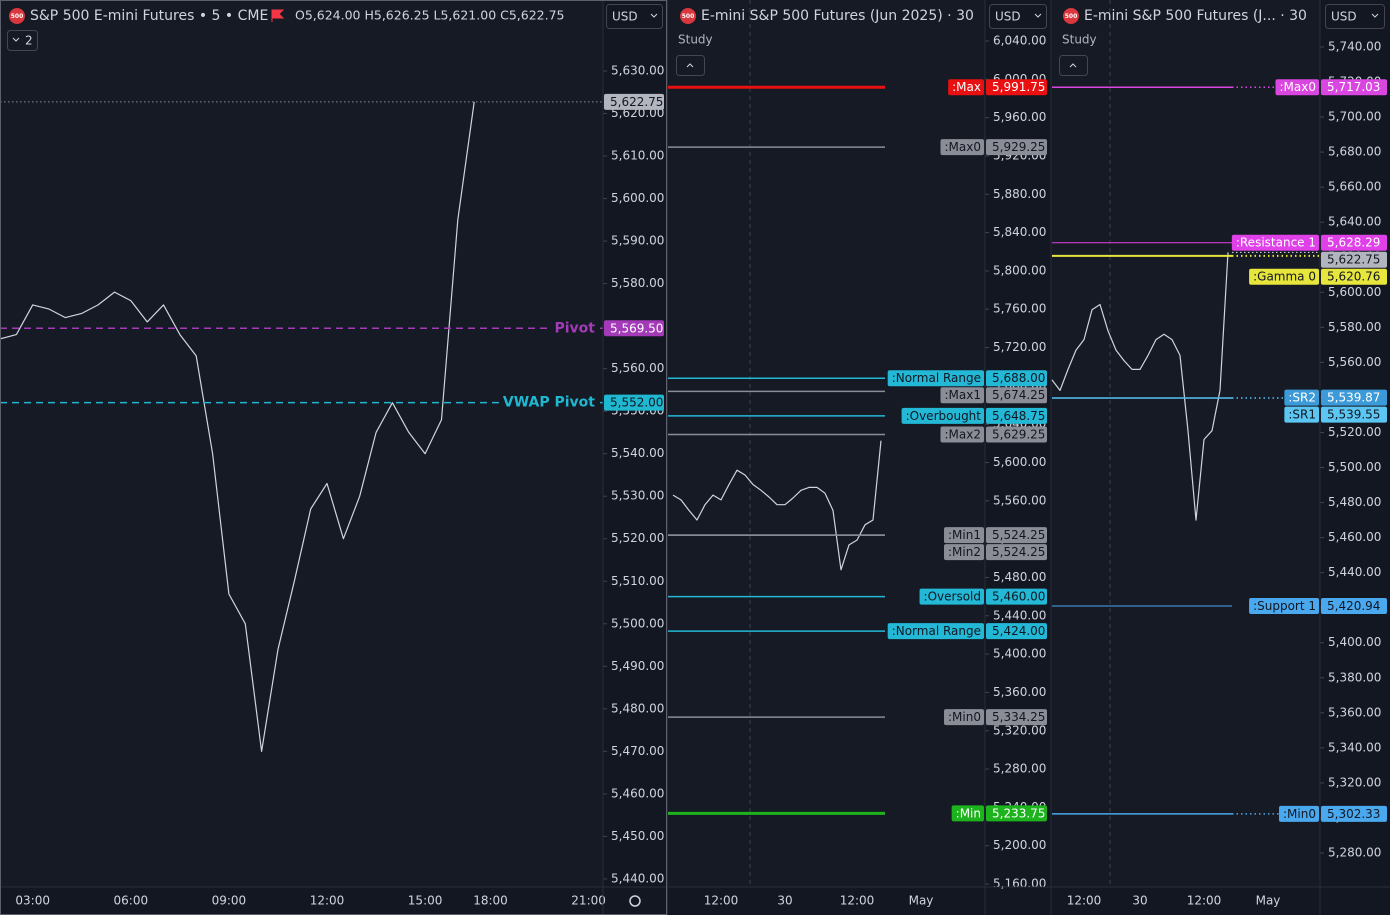 The width and height of the screenshot is (1390, 915). What do you see at coordinates (1354, 117) in the screenshot?
I see `y-tick-label: 5,700.00` at bounding box center [1354, 117].